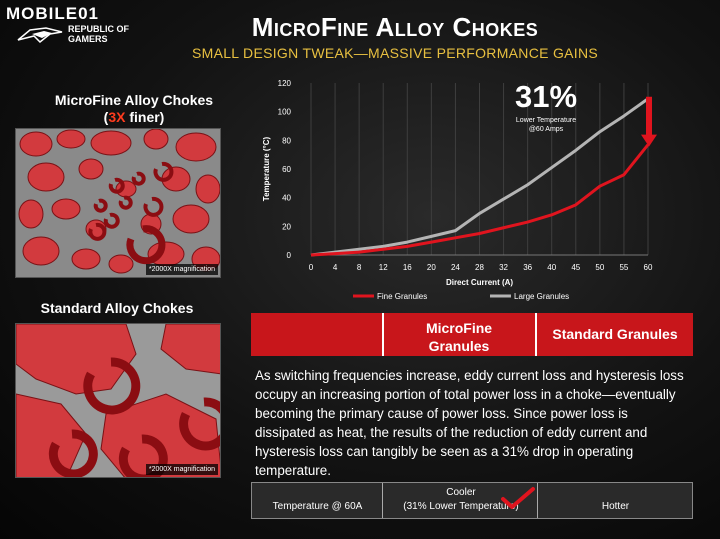 Image resolution: width=720 pixels, height=539 pixels. What do you see at coordinates (335, 267) in the screenshot?
I see `x-tick-label: 4` at bounding box center [335, 267].